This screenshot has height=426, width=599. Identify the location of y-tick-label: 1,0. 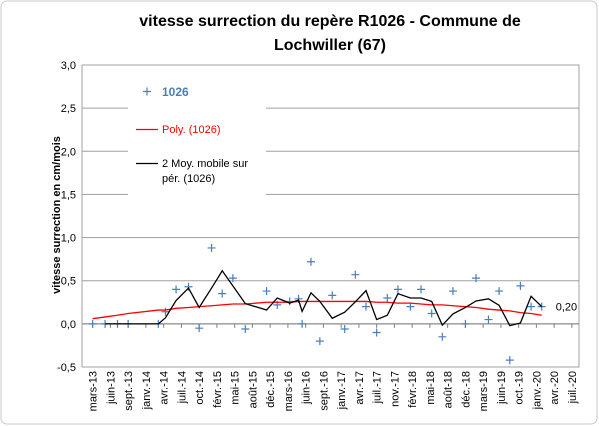
(68, 239).